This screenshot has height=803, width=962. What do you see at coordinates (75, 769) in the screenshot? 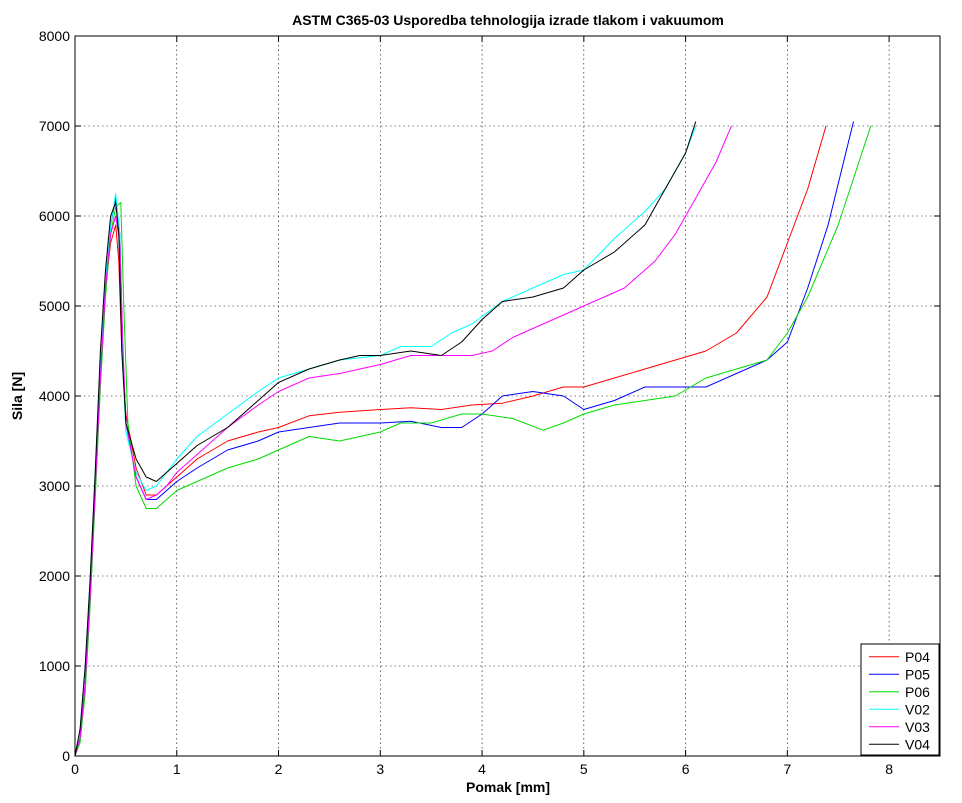
I see `x-tick-label: 0` at bounding box center [75, 769].